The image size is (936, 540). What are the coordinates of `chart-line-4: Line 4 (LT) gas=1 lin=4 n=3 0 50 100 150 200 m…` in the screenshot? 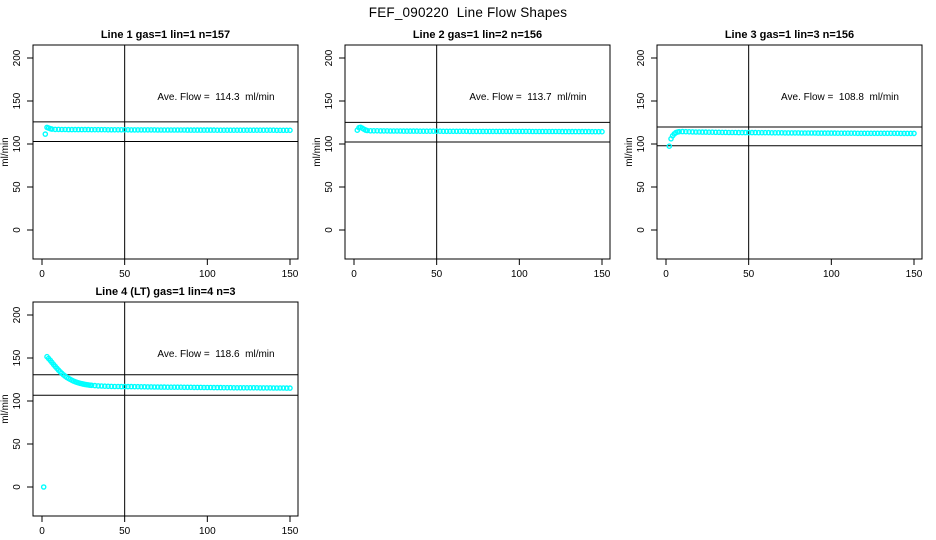 It's located at (149, 411).